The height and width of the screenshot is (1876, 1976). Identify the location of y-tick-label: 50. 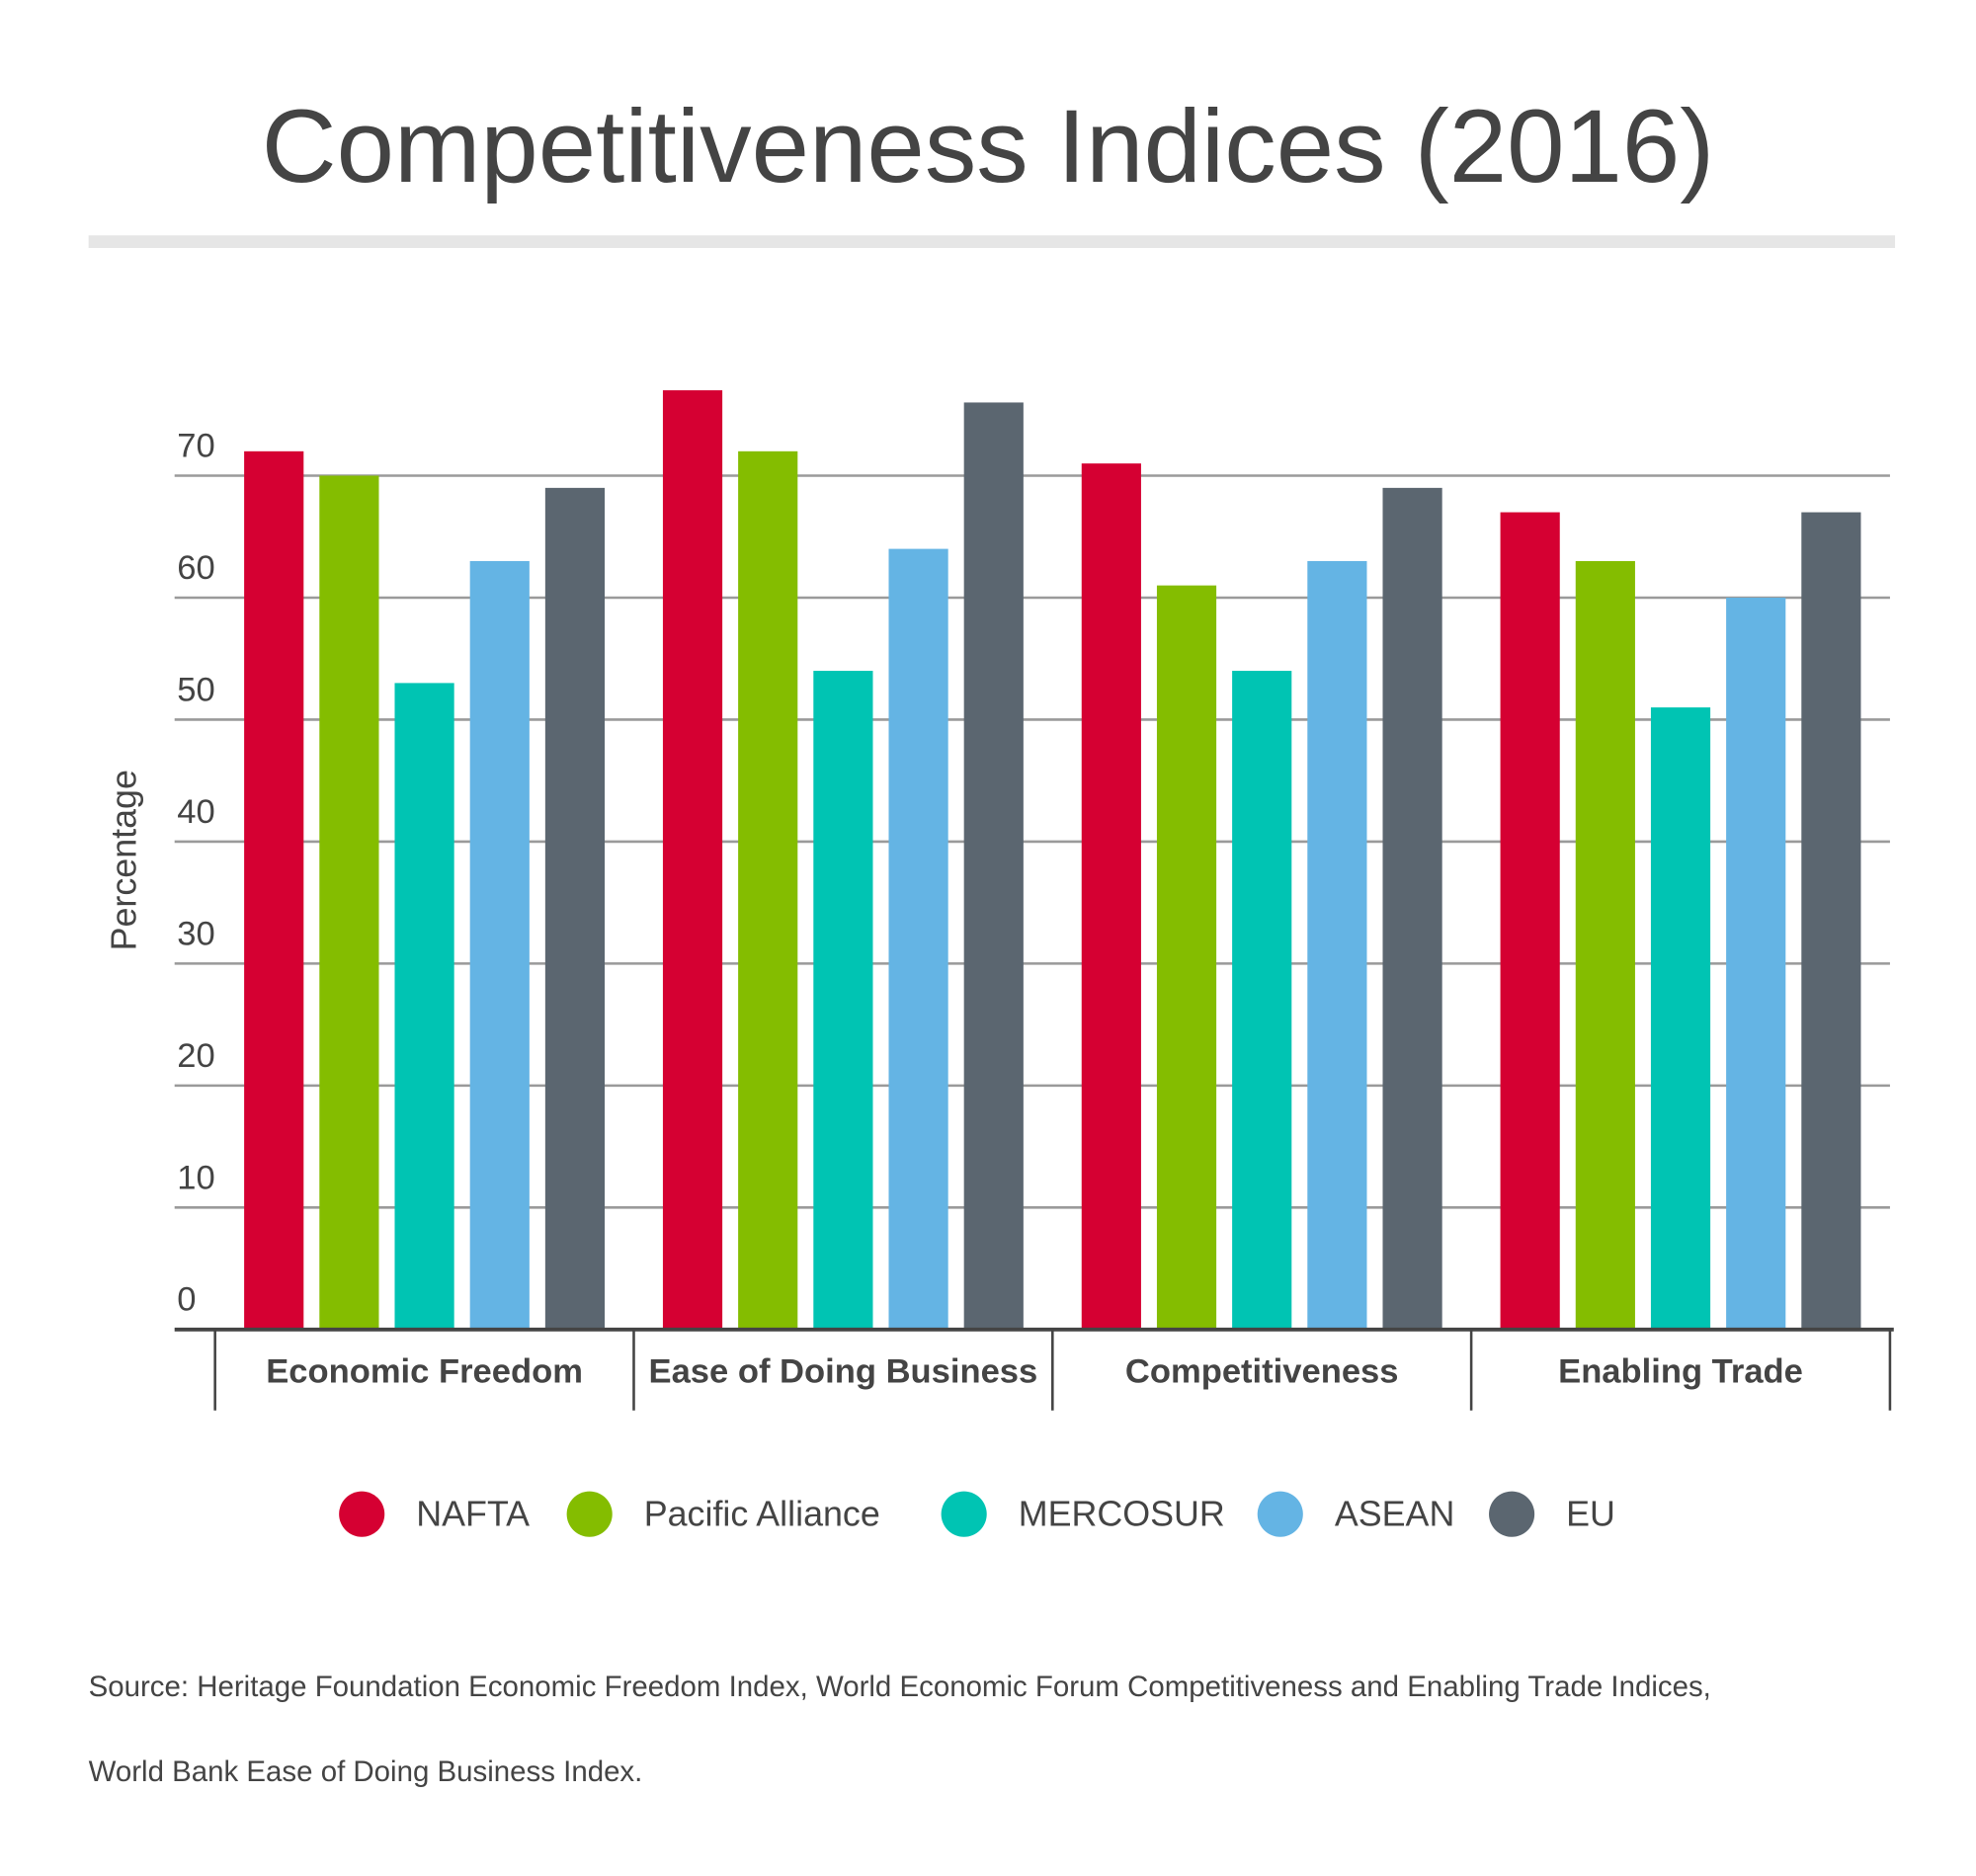
(195, 689).